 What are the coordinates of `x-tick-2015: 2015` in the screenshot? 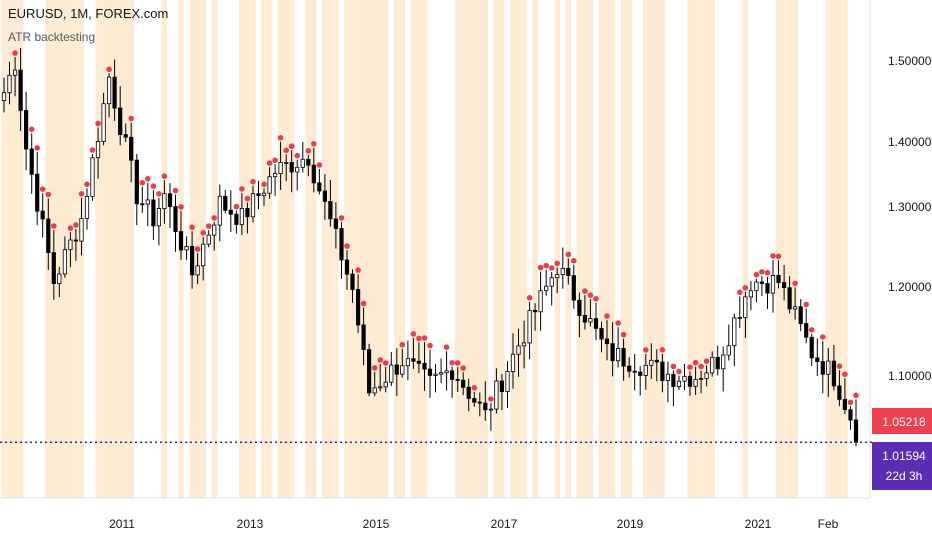 It's located at (376, 524).